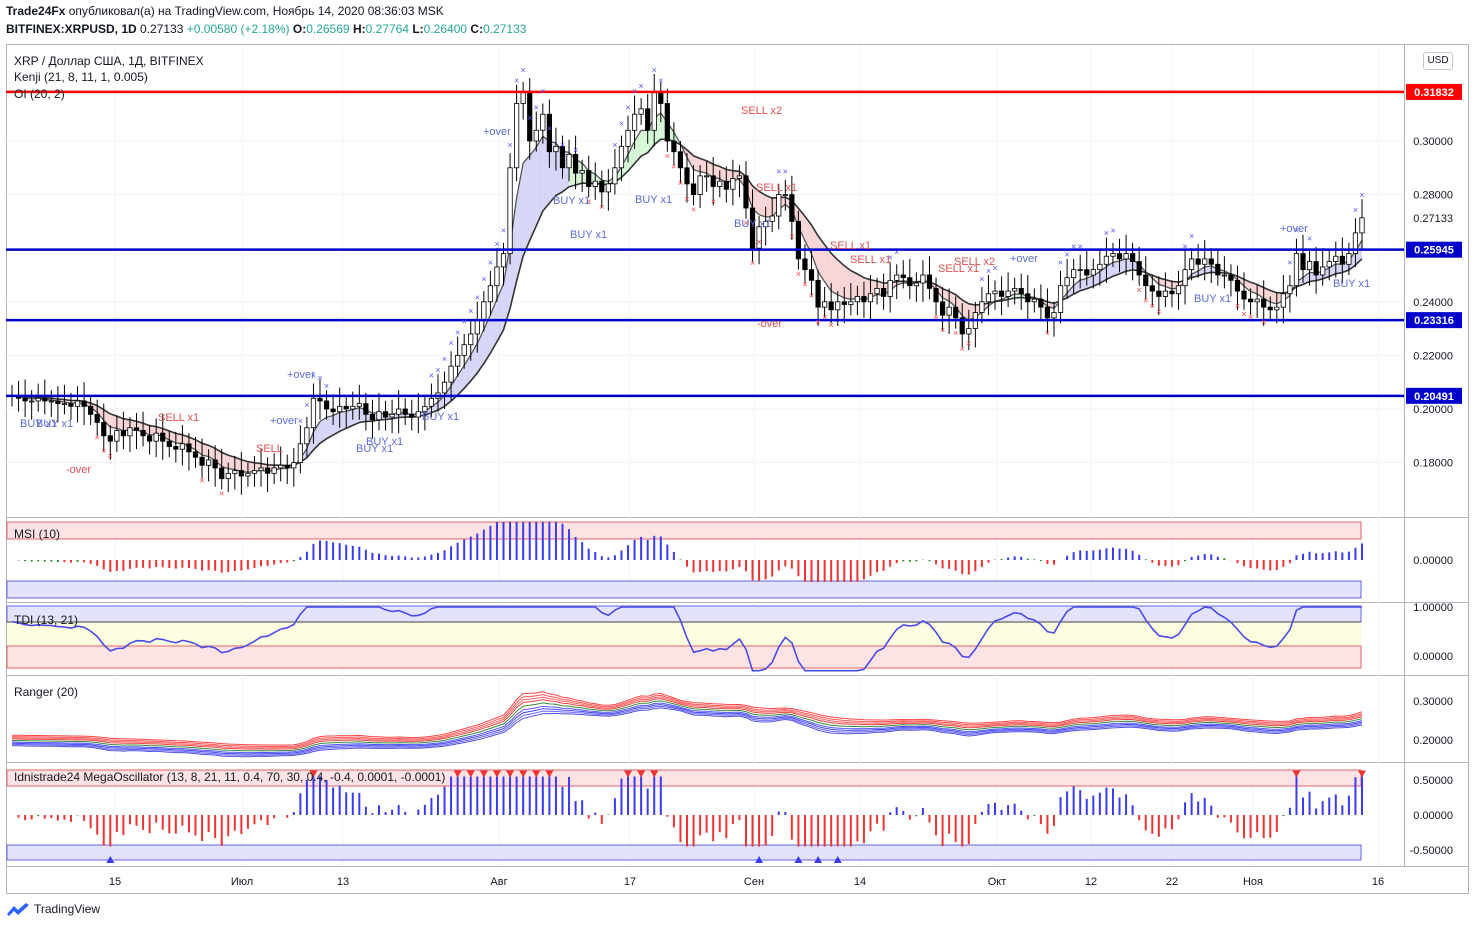 This screenshot has height=930, width=1475. What do you see at coordinates (115, 882) in the screenshot?
I see `time-tick-label: 15` at bounding box center [115, 882].